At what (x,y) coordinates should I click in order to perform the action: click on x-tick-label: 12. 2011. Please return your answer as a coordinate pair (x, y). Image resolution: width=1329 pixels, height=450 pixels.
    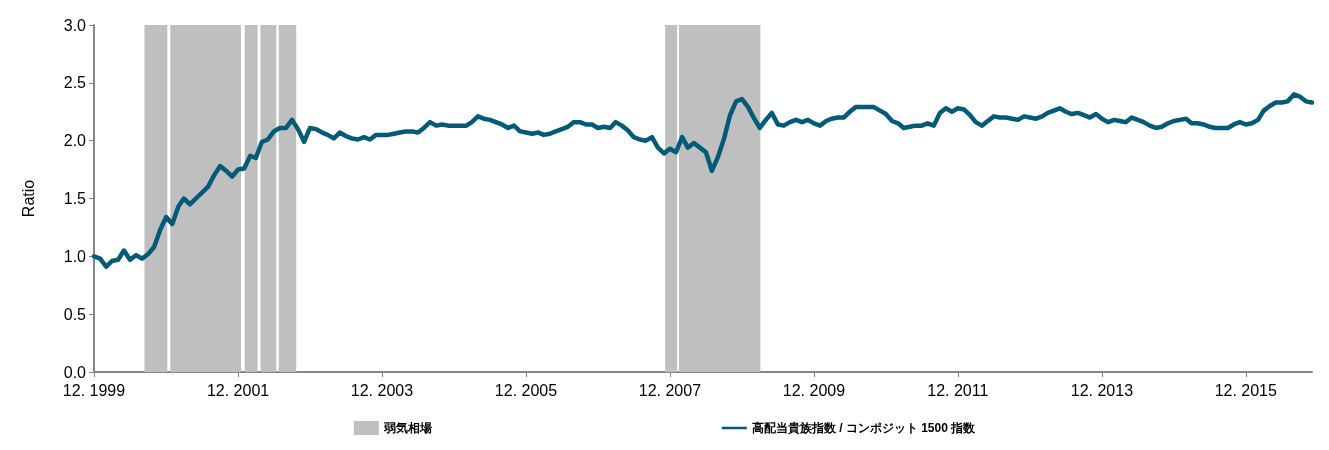
    Looking at the image, I should click on (958, 390).